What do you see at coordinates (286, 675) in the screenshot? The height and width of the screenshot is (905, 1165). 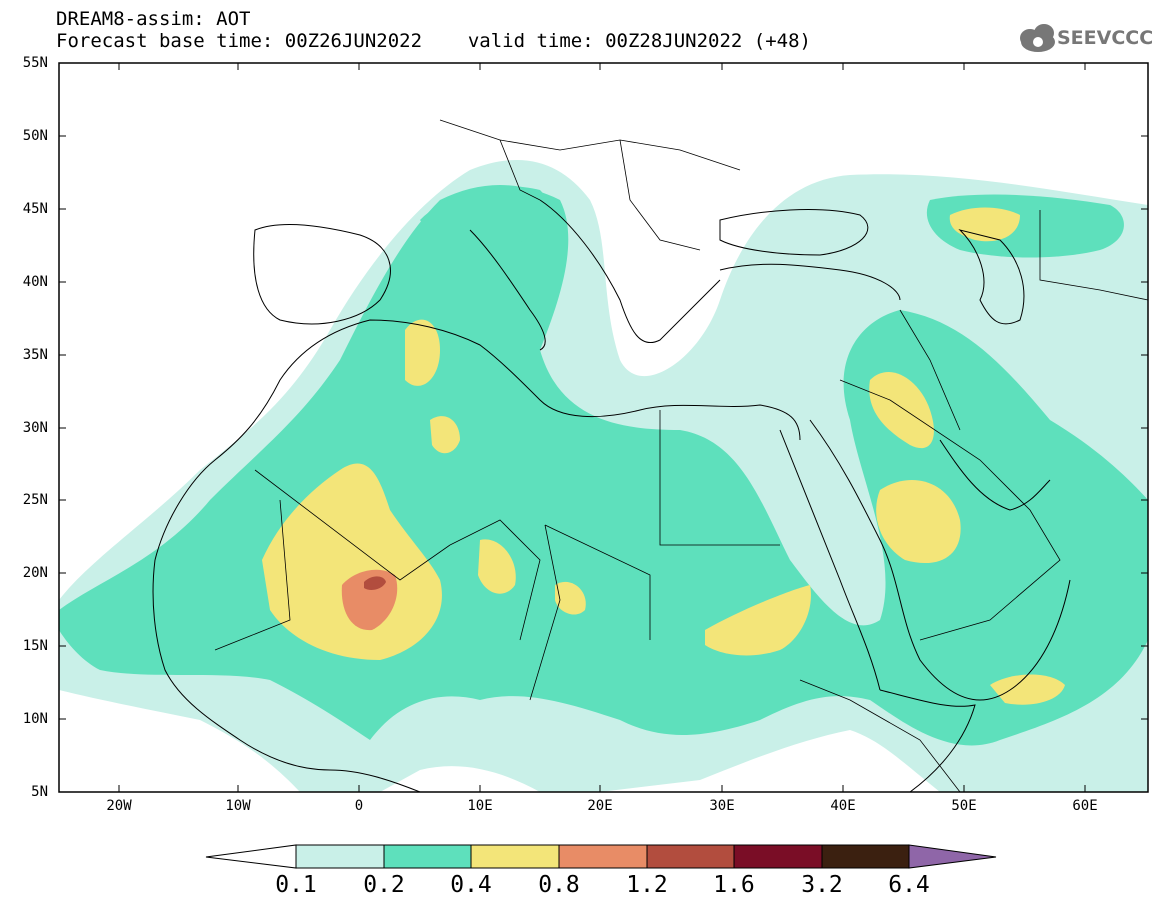 I see `coast-west-africa` at bounding box center [286, 675].